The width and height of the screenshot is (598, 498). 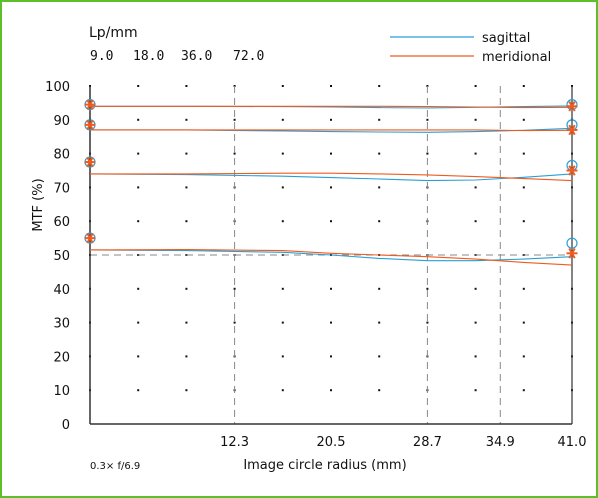 I want to click on frequency-label: 36.0, so click(x=196, y=56).